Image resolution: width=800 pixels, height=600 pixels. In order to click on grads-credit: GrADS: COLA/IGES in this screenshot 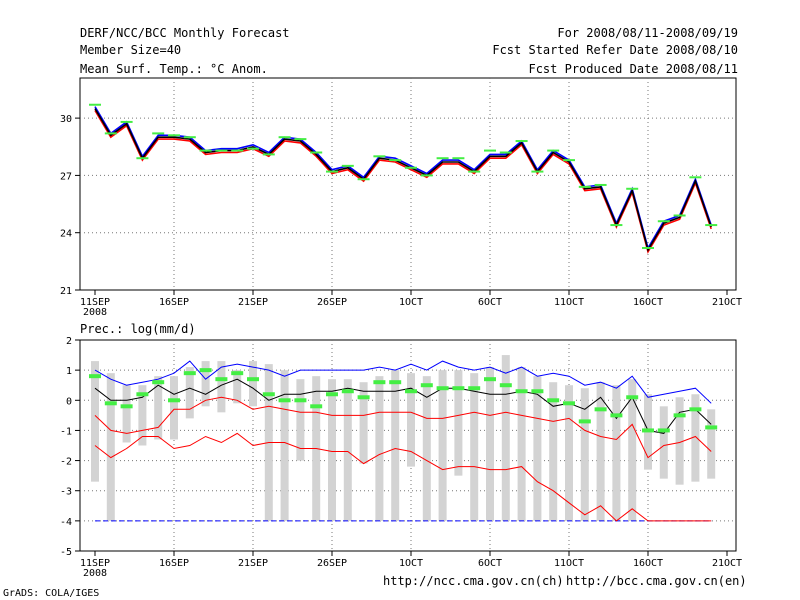, I will do `click(51, 593)`.